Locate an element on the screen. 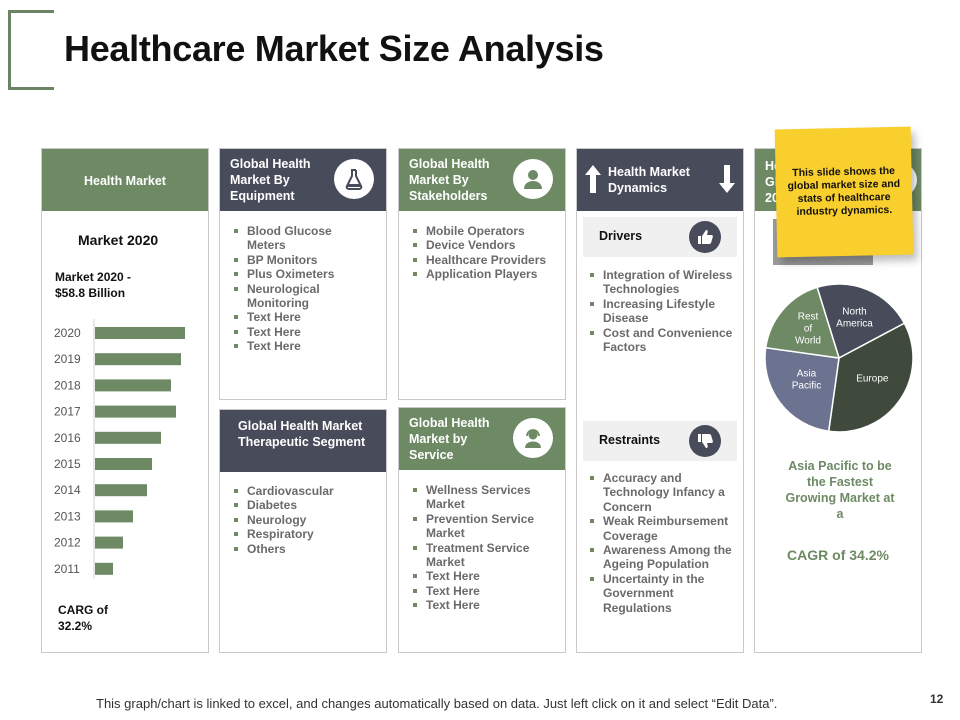  bar-2016 is located at coordinates (128, 437).